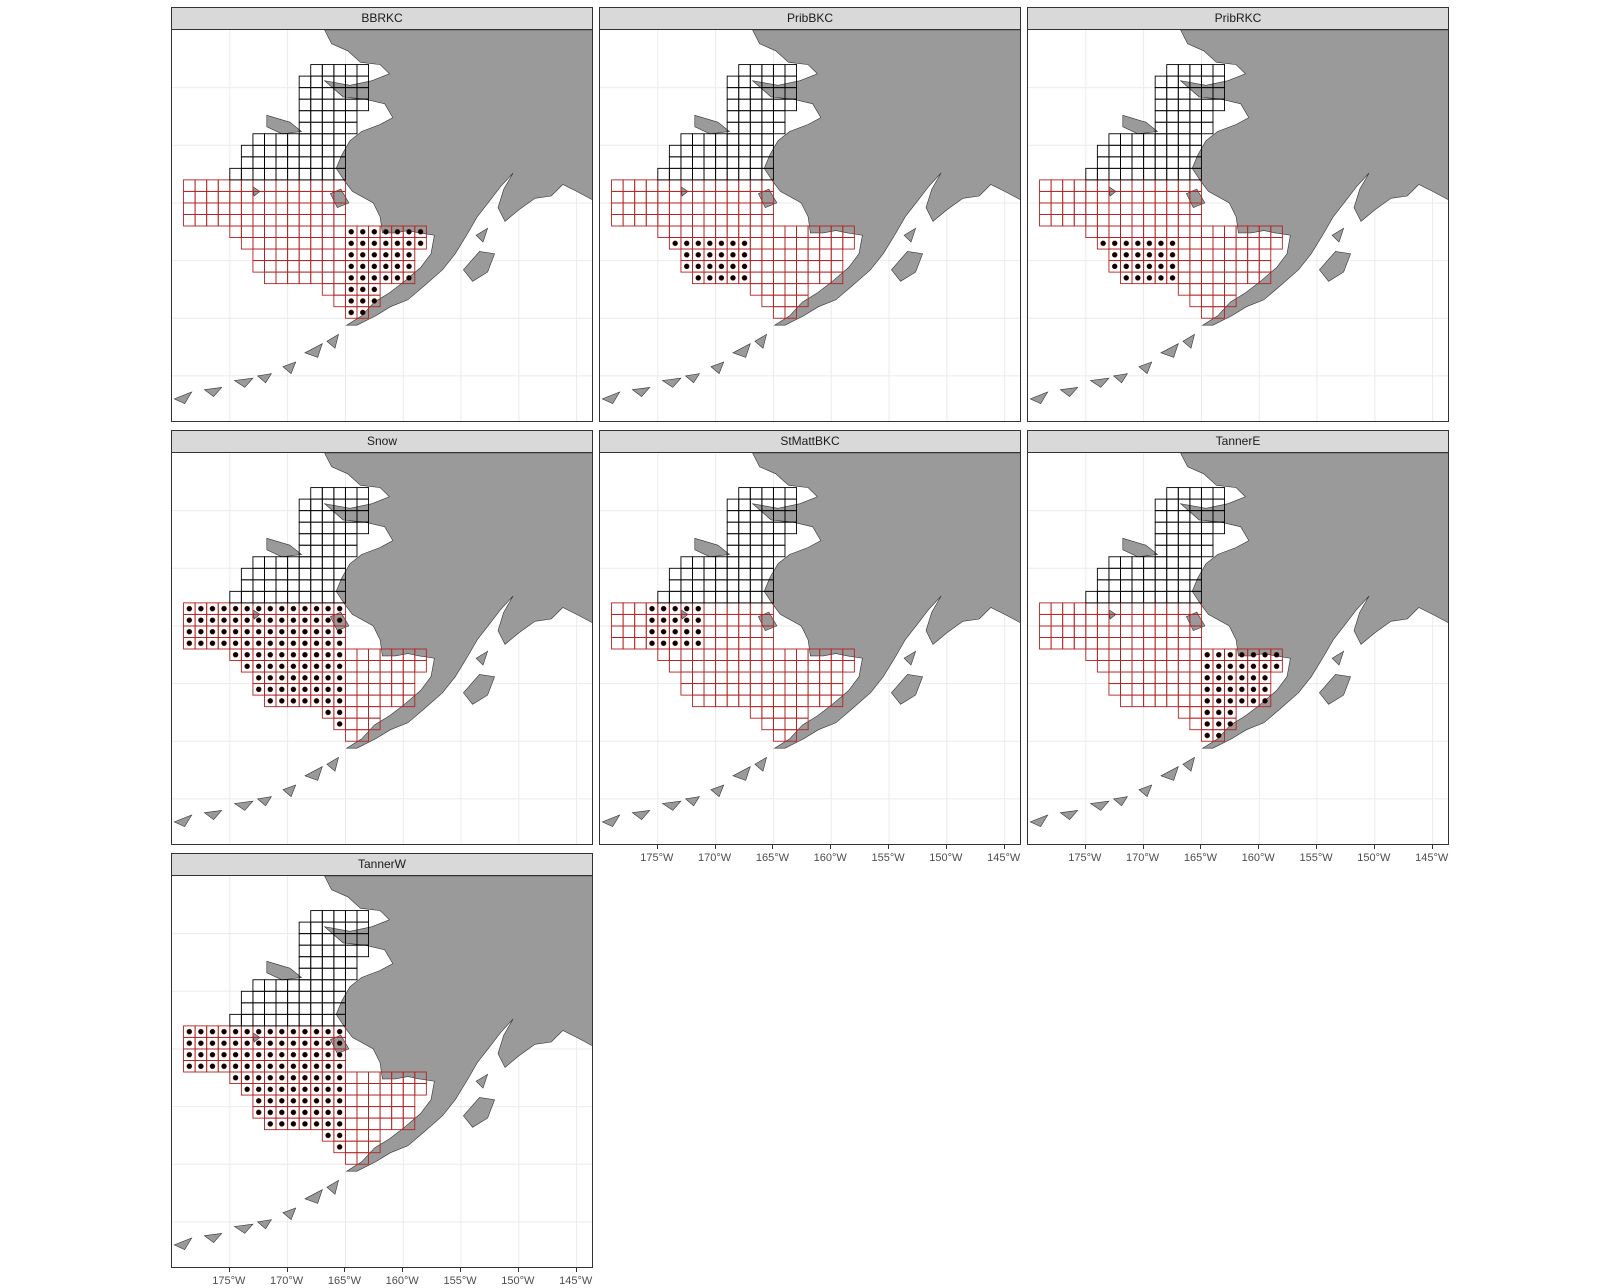 This screenshot has width=1614, height=1288. I want to click on map-svg, so click(382, 648).